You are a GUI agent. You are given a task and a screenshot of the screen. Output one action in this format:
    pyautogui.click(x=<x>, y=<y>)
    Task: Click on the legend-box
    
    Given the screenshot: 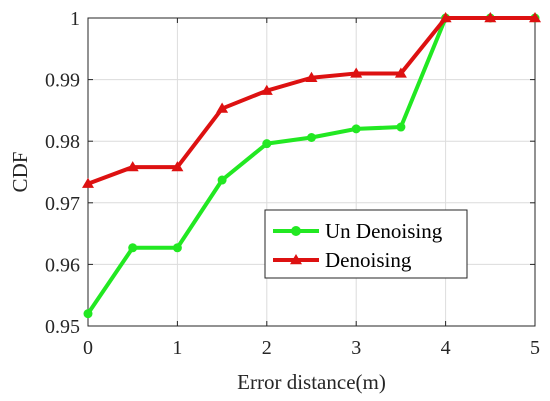 What is the action you would take?
    pyautogui.click(x=366, y=244)
    